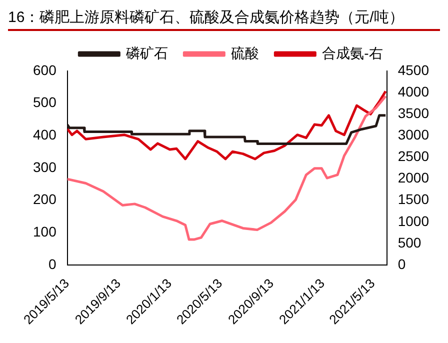  What do you see at coordinates (45, 232) in the screenshot?
I see `y-tick-label: 100` at bounding box center [45, 232].